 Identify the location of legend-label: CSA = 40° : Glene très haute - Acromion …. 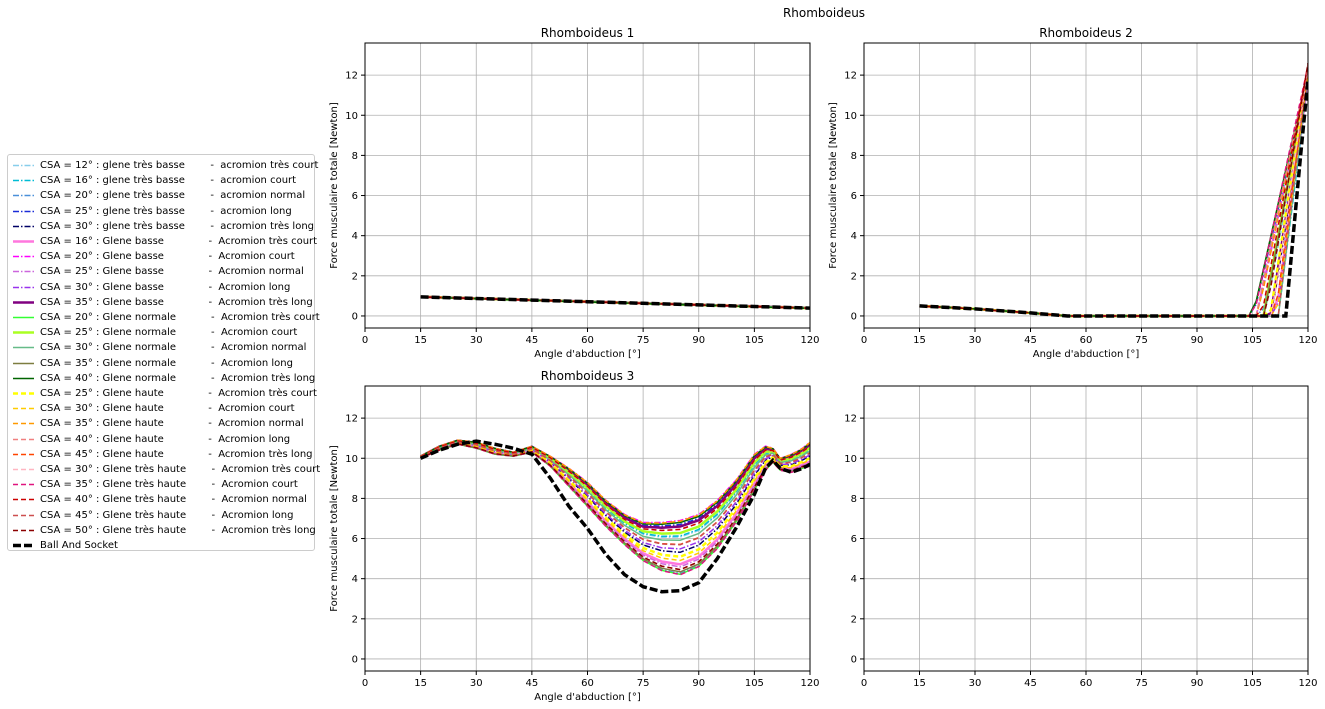
(173, 500).